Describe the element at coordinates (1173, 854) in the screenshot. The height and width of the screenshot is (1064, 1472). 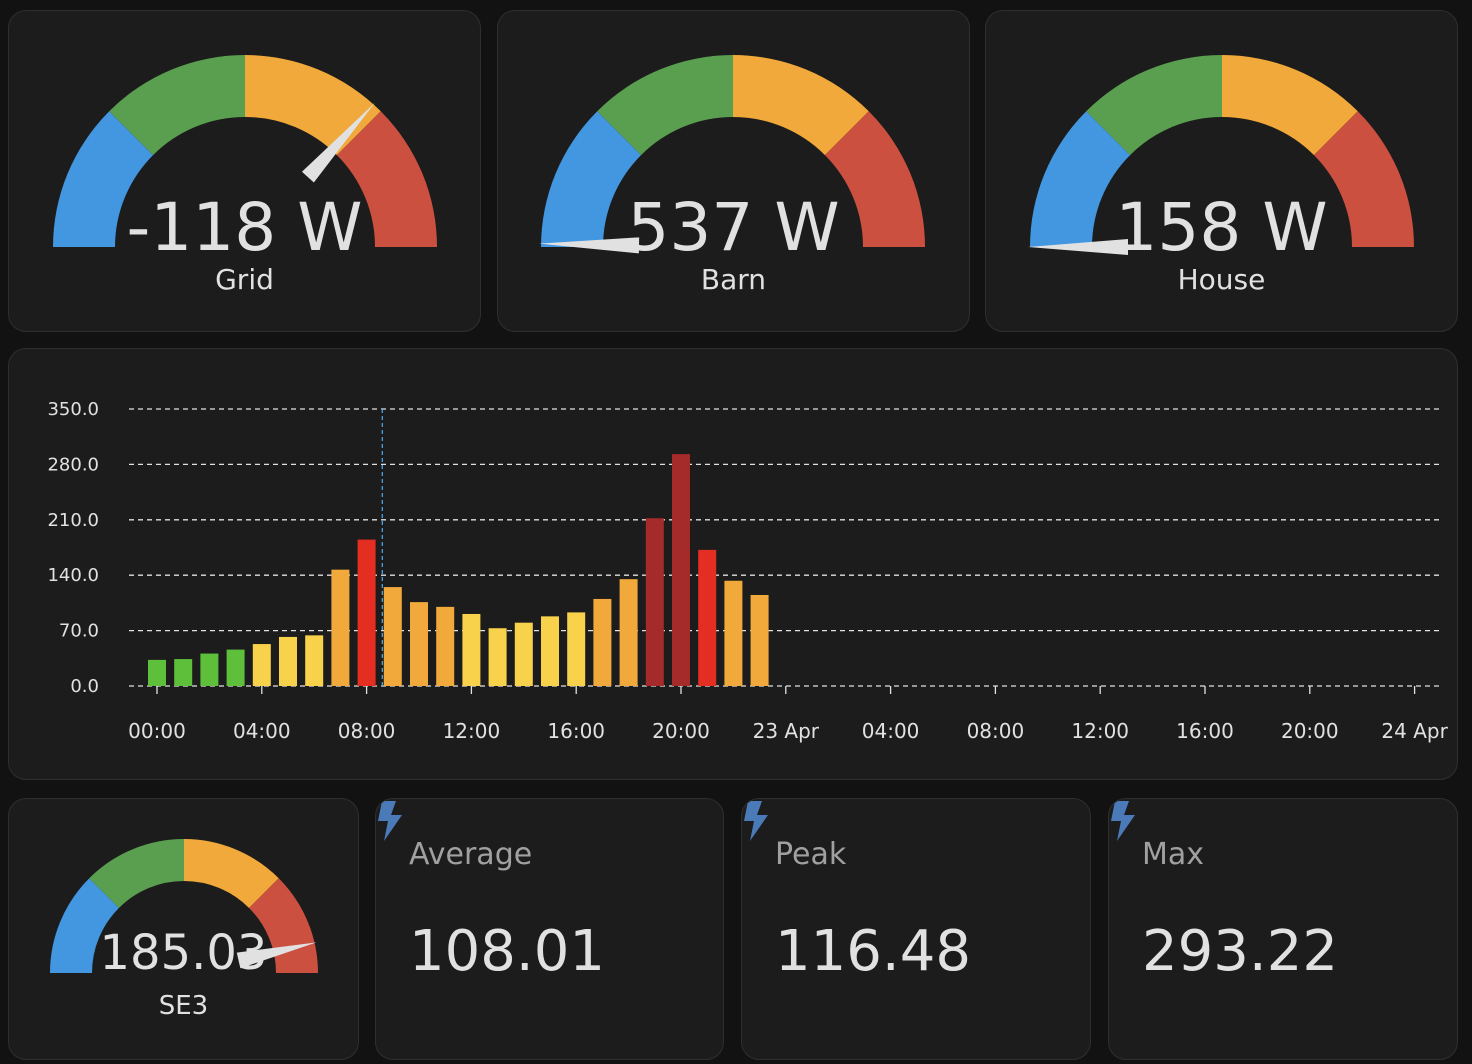
I see `max-stat-title: Max` at that location.